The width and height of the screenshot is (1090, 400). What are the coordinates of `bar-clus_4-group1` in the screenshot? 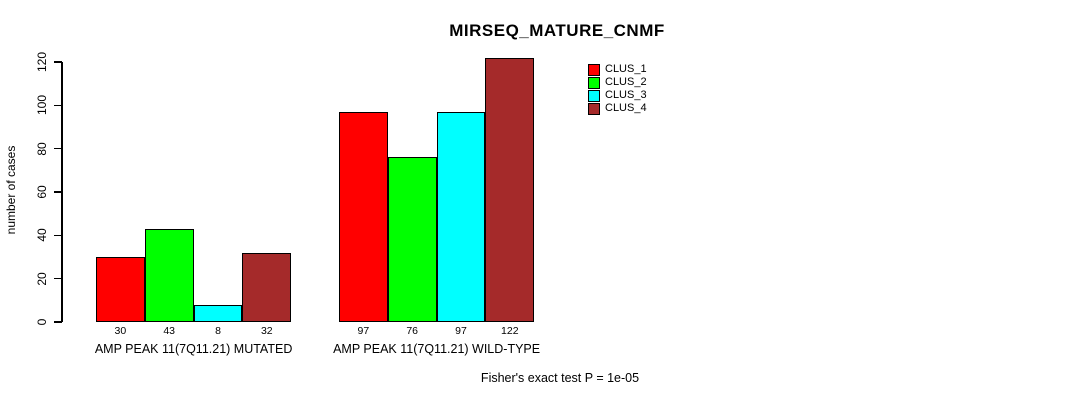 It's located at (267, 287).